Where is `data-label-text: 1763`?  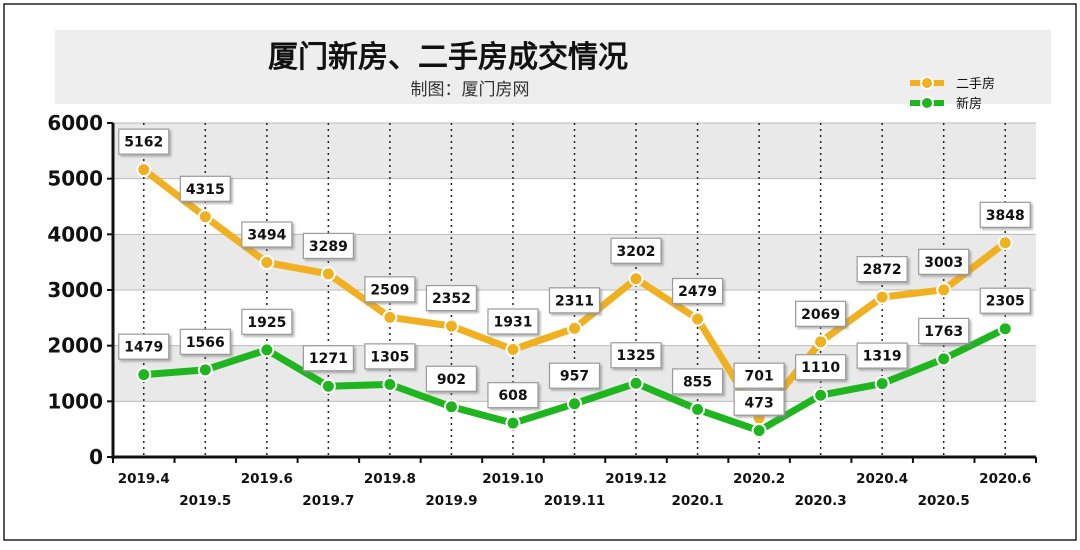 data-label-text: 1763 is located at coordinates (943, 332).